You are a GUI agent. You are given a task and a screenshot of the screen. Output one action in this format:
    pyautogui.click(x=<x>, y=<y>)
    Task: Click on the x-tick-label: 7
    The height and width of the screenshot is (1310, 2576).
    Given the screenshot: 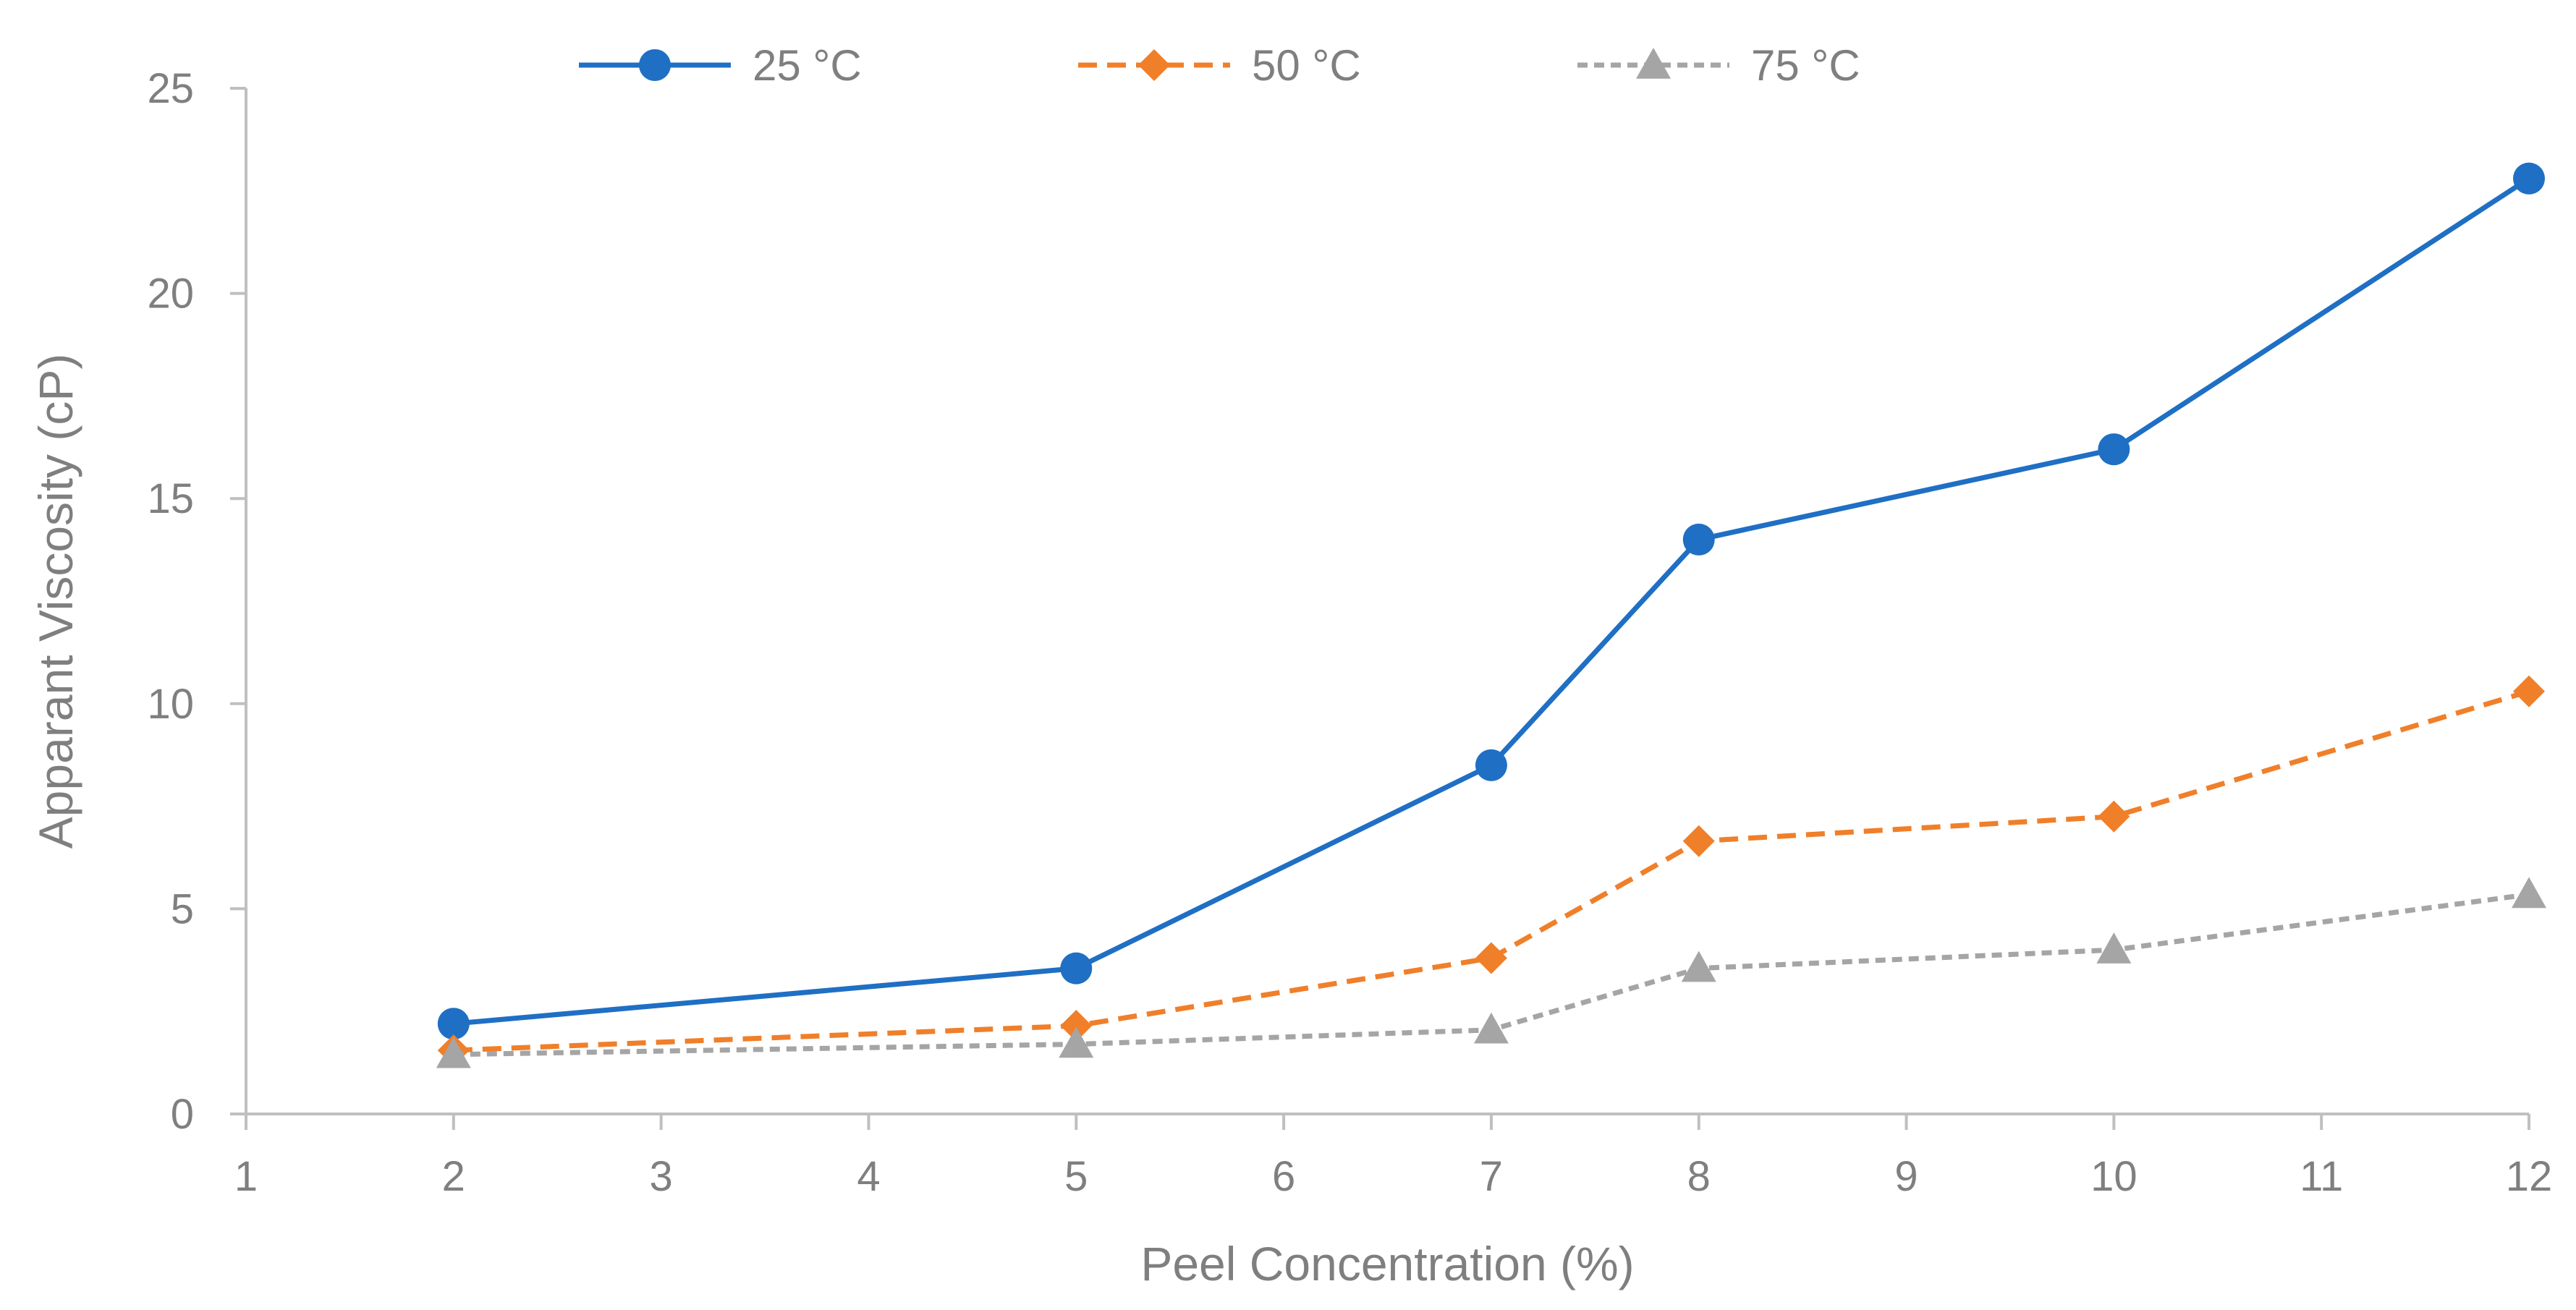 What is the action you would take?
    pyautogui.click(x=1491, y=1176)
    